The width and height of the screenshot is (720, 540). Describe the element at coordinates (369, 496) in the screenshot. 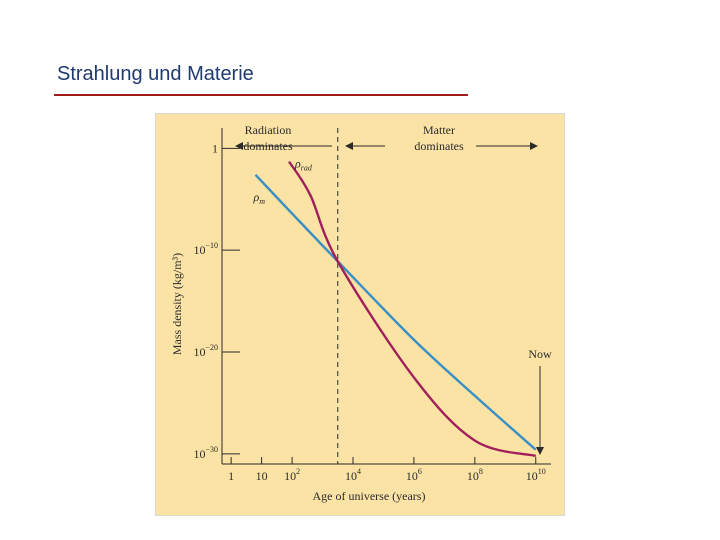

I see `x-axis-title: Age of universe (years)` at that location.